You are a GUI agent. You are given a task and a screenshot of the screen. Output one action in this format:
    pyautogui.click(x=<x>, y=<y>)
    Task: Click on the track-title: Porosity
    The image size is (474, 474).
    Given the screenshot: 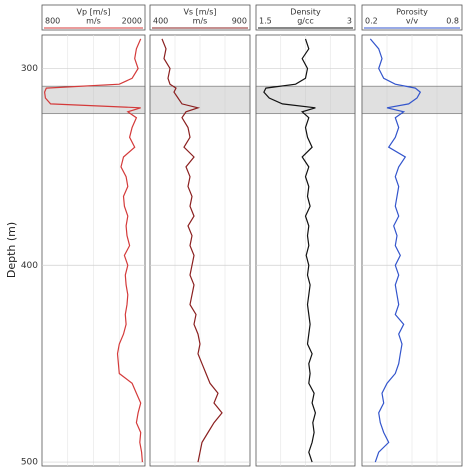 What is the action you would take?
    pyautogui.click(x=412, y=12)
    